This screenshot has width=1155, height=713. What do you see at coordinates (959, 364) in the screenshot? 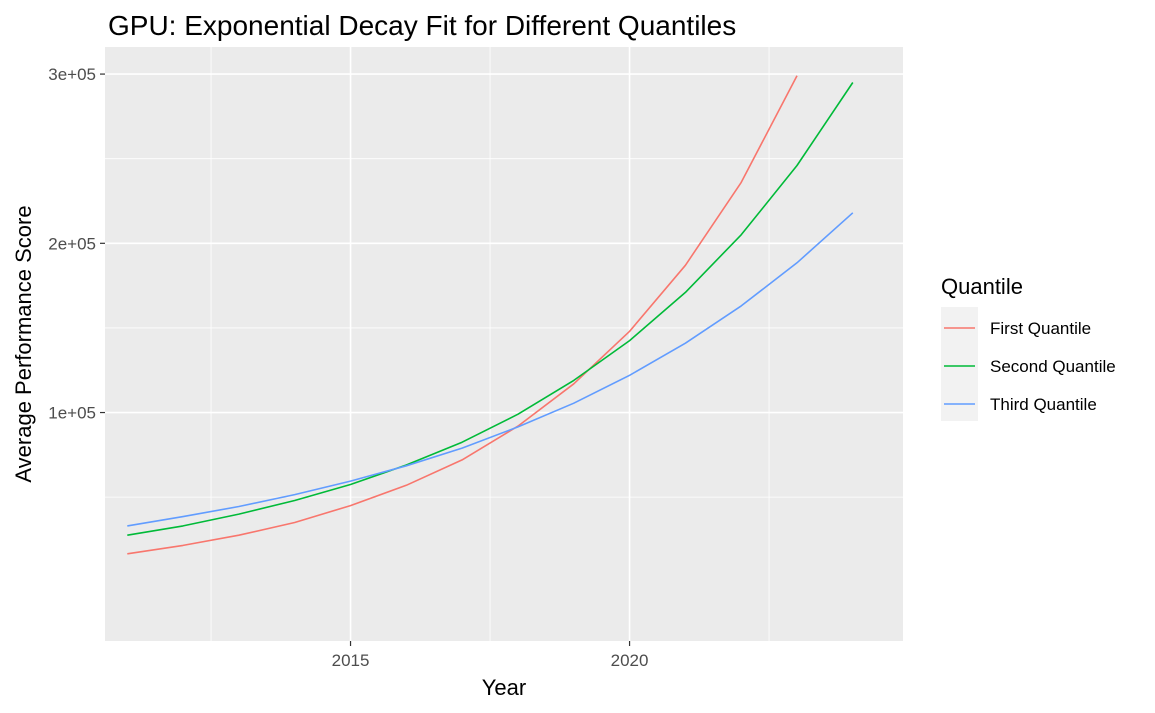
I see `legend-key-background` at bounding box center [959, 364].